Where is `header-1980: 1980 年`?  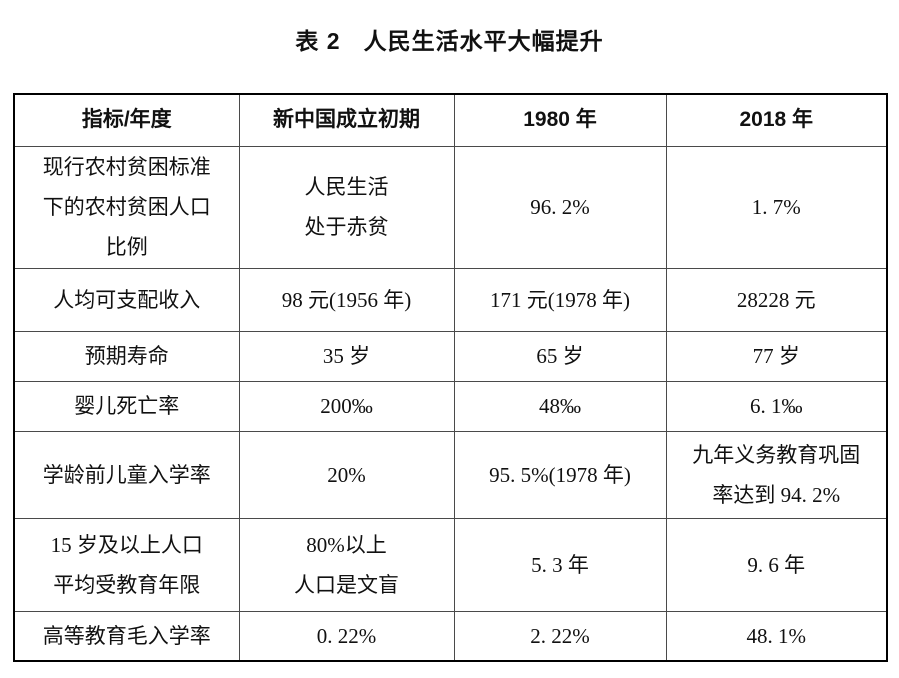
header-1980: 1980 年 is located at coordinates (560, 120).